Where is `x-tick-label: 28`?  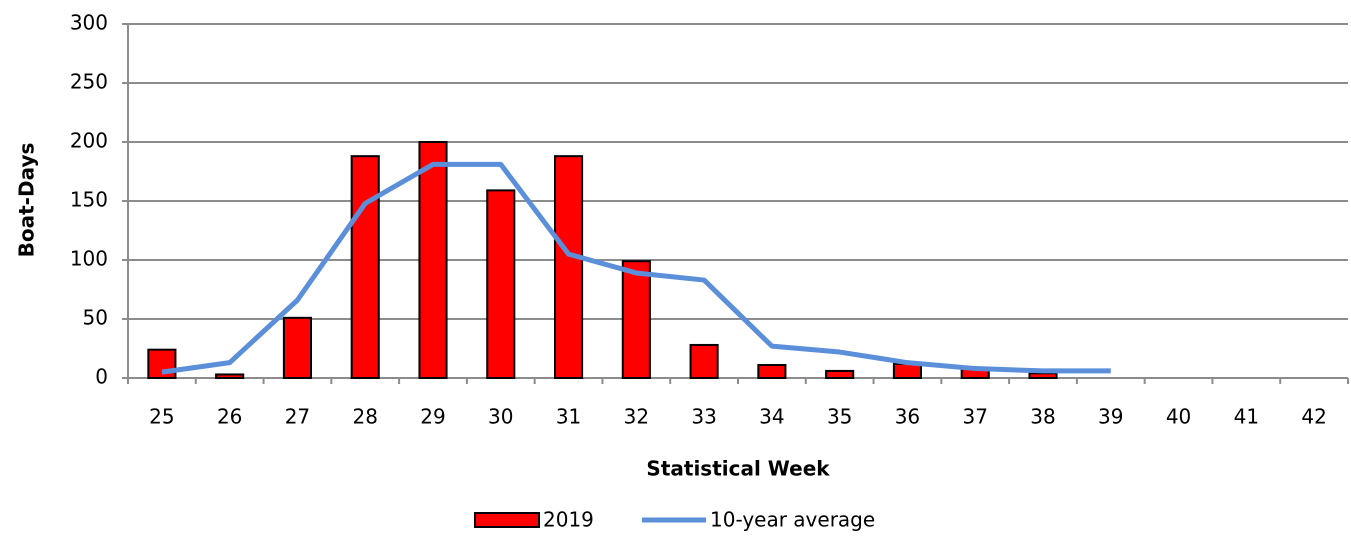
x-tick-label: 28 is located at coordinates (364, 417).